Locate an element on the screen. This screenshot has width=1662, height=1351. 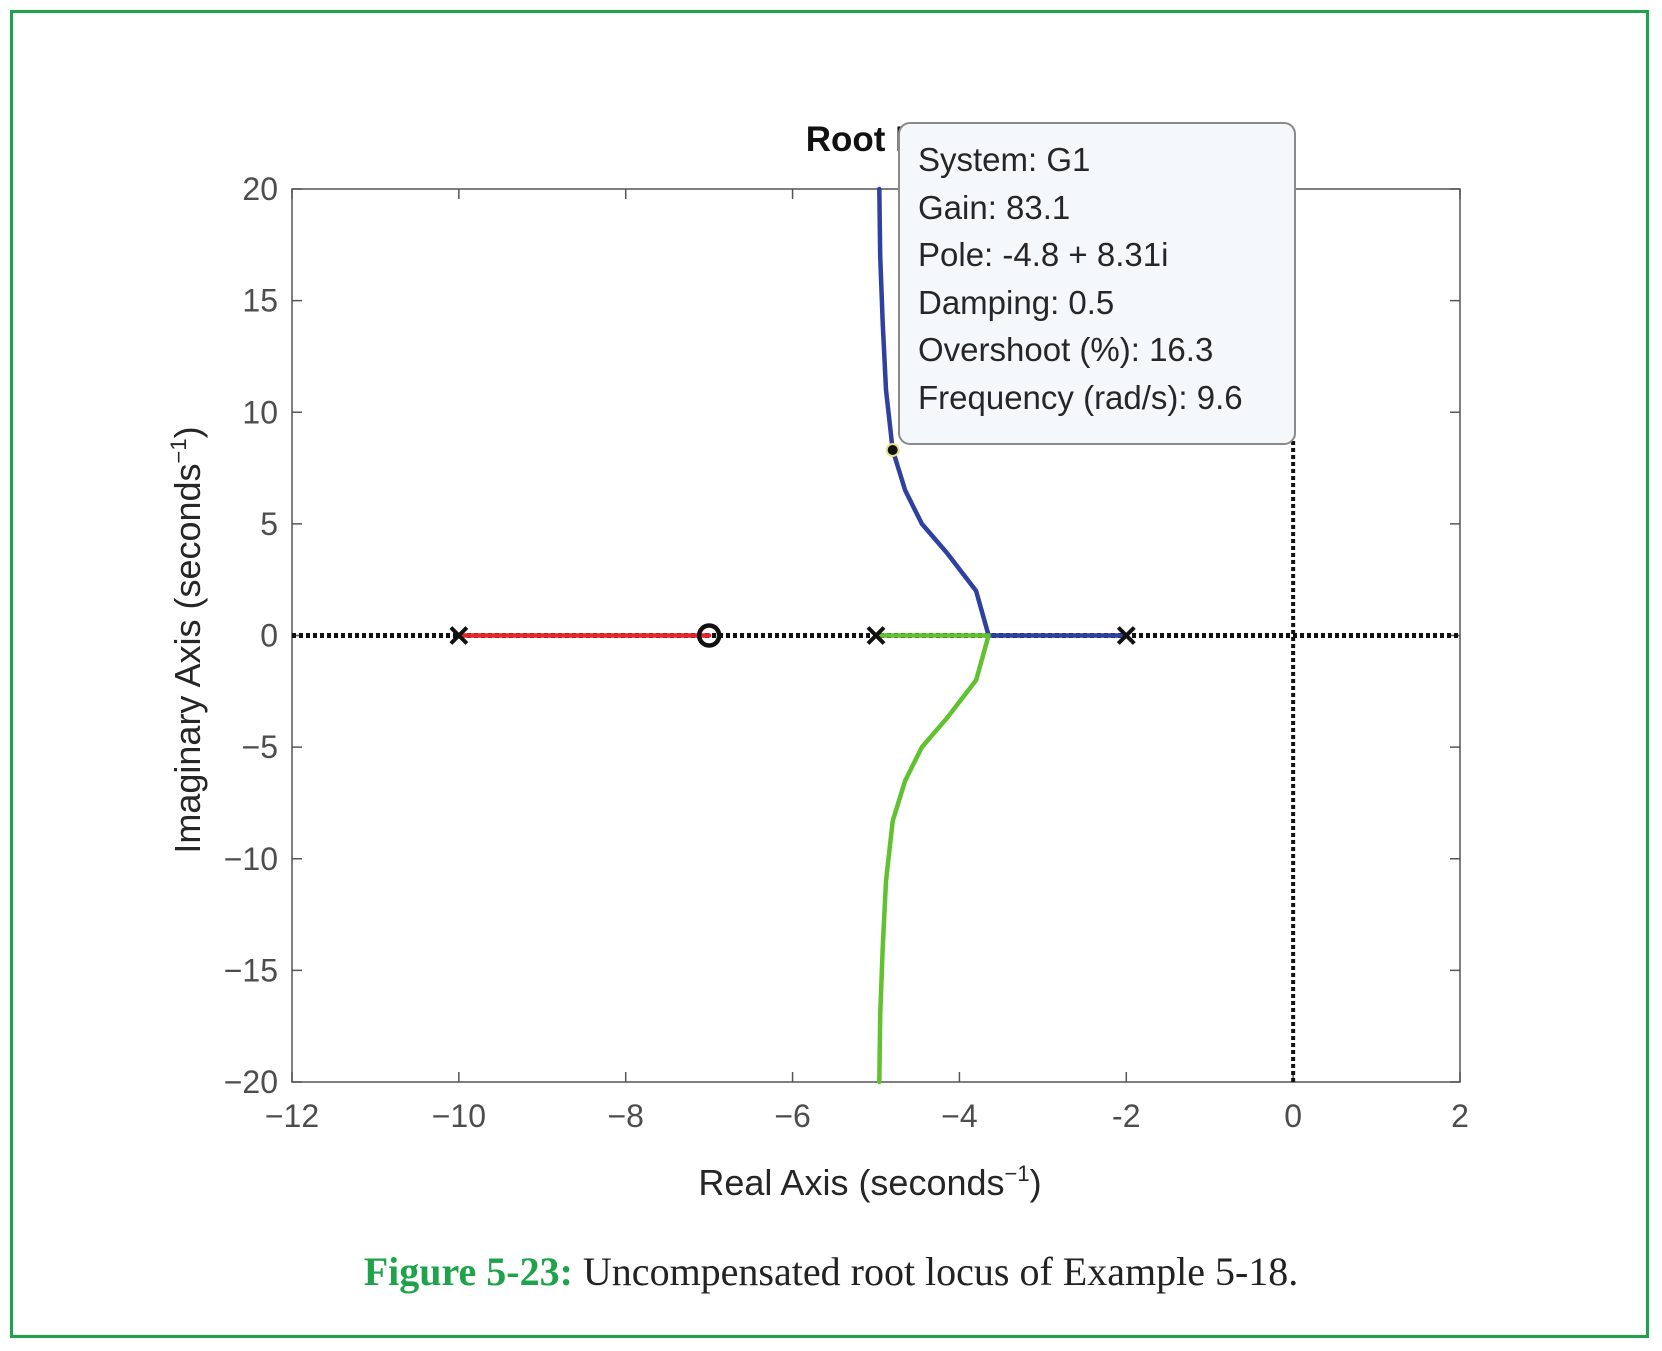
zero-marker is located at coordinates (709, 635).